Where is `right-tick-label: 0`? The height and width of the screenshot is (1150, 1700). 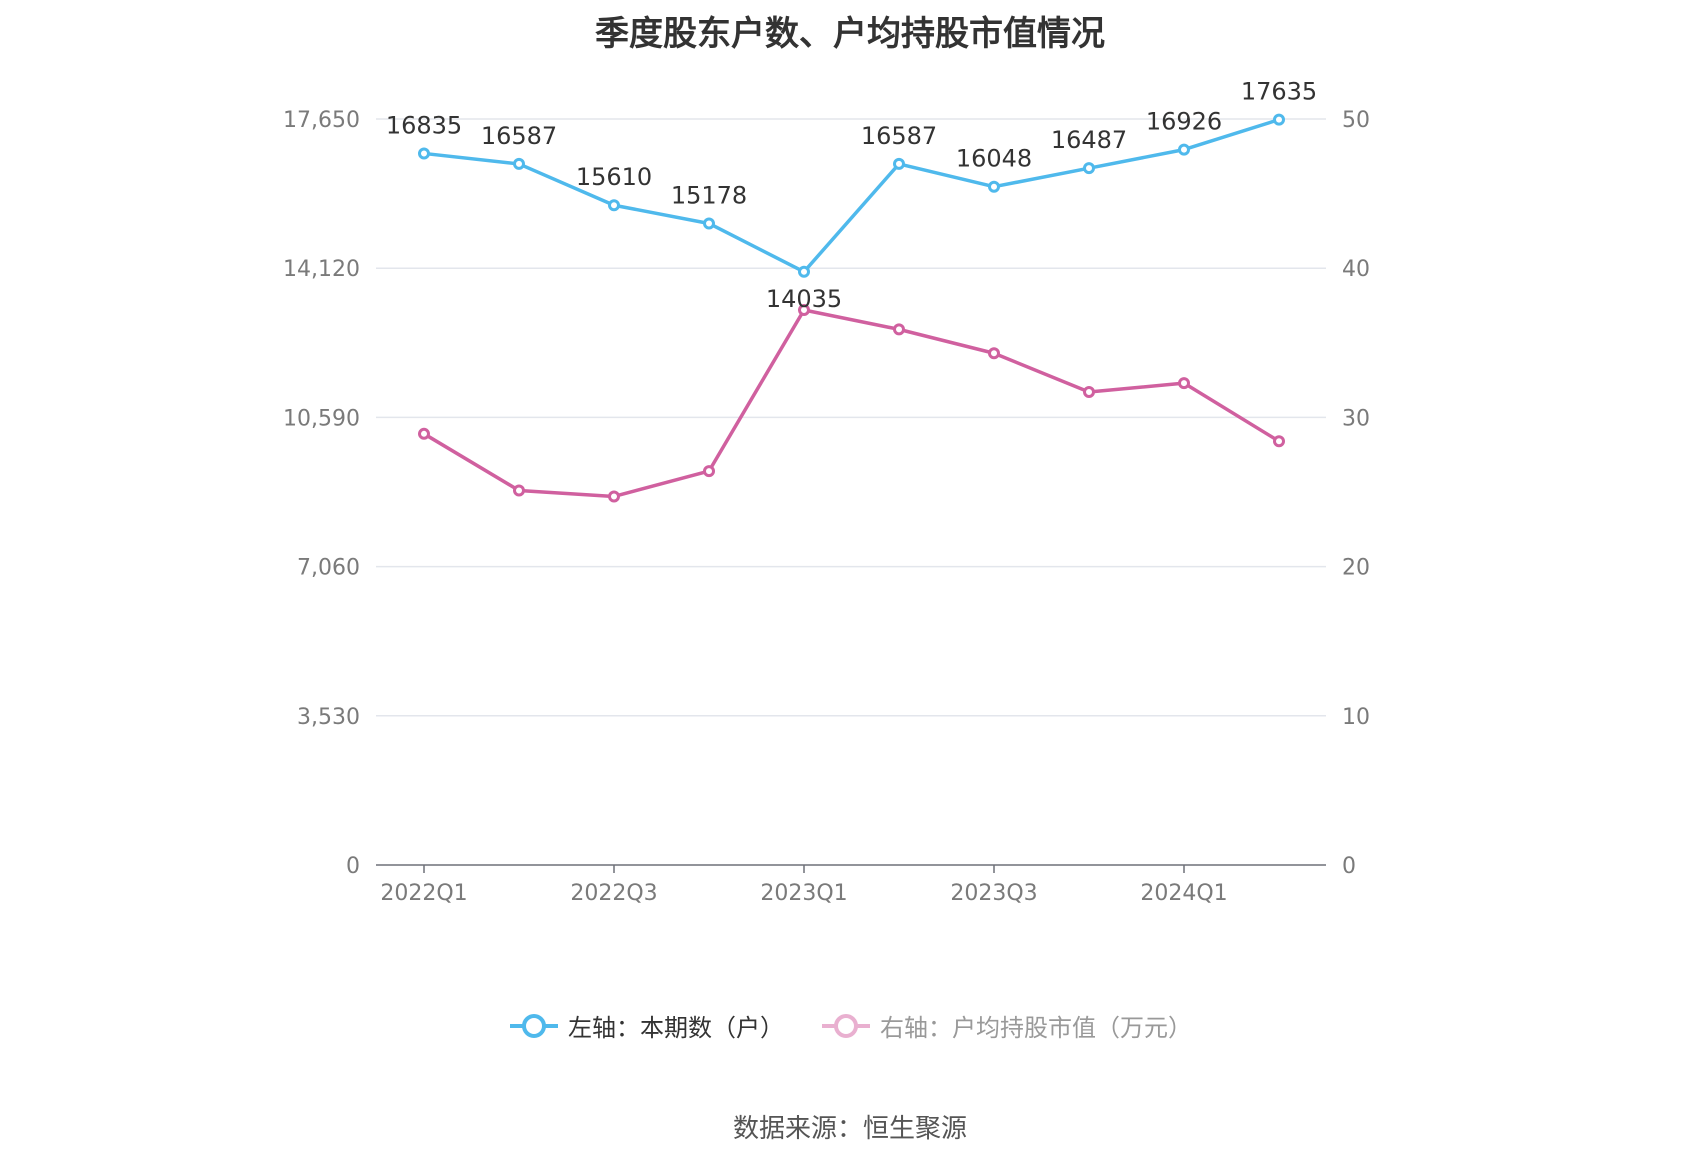
right-tick-label: 0 is located at coordinates (1349, 866).